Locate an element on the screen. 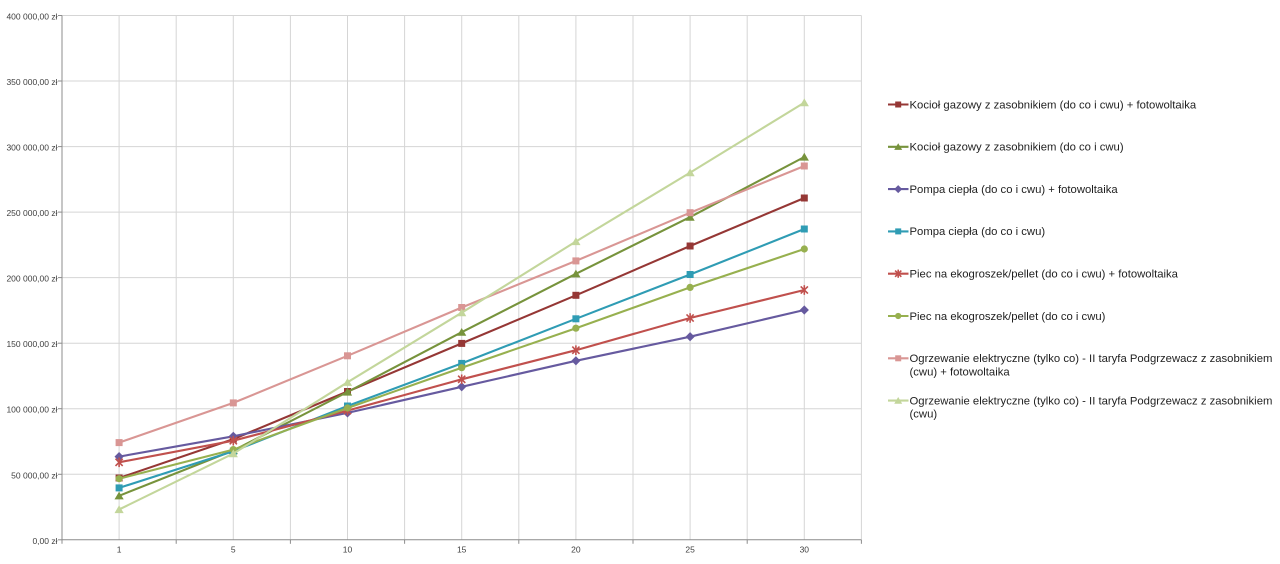  svg-text: 10 is located at coordinates (348, 550).